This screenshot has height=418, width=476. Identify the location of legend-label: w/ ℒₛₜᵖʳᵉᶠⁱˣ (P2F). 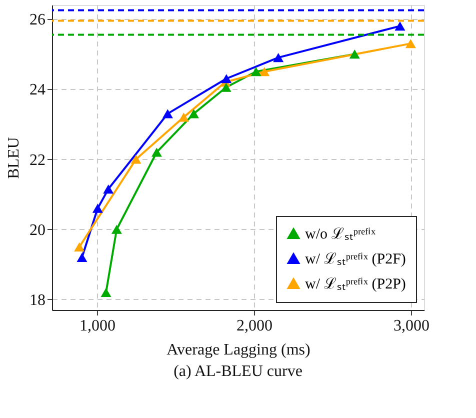
(355, 260).